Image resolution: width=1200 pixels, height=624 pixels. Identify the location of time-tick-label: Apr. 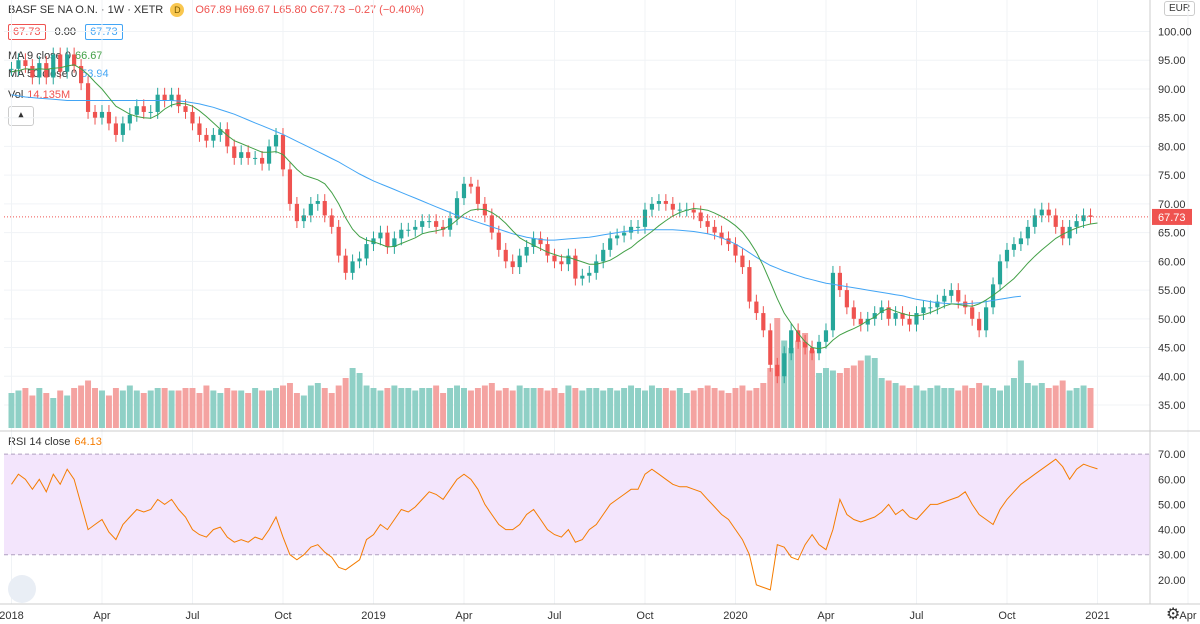
(825, 616).